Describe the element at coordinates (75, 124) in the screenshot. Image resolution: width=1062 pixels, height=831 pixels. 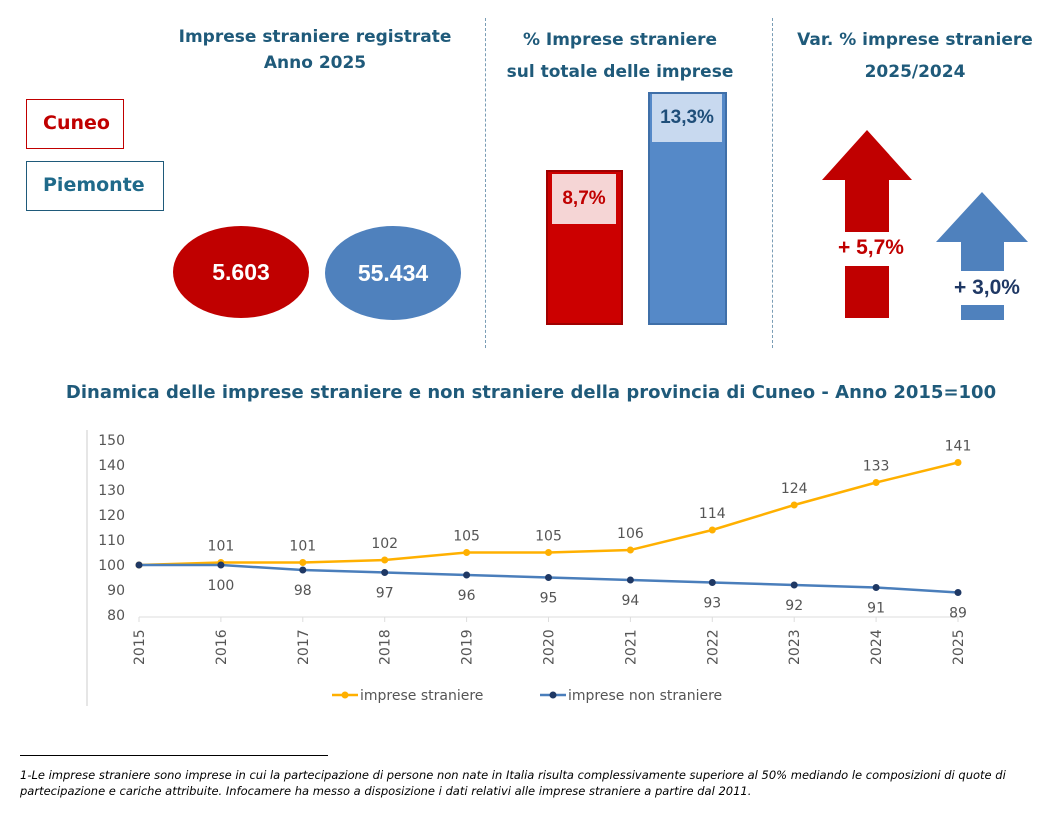
I see `legend-cuneo: Cuneo` at that location.